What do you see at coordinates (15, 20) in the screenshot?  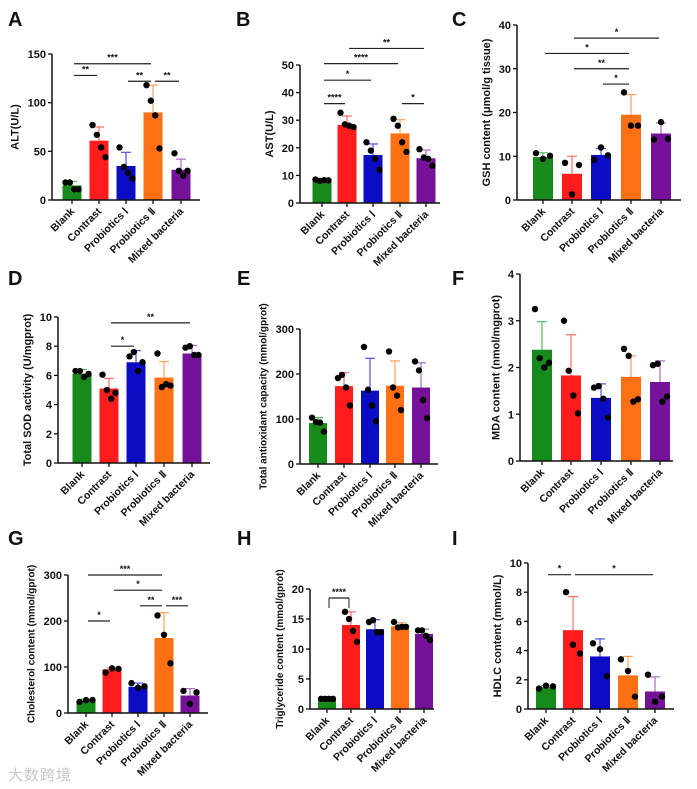 I see `panel-letter: A` at bounding box center [15, 20].